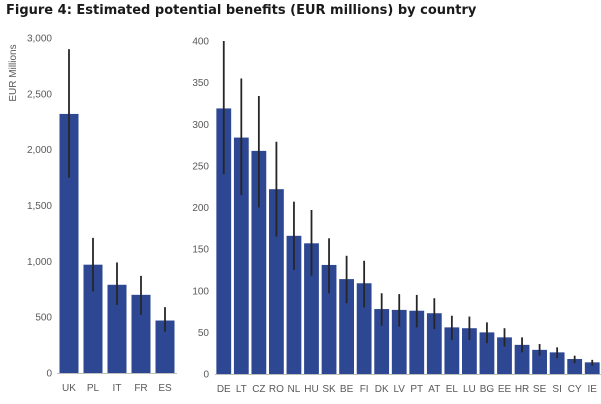 The height and width of the screenshot is (404, 601). I want to click on bar-fi, so click(364, 328).